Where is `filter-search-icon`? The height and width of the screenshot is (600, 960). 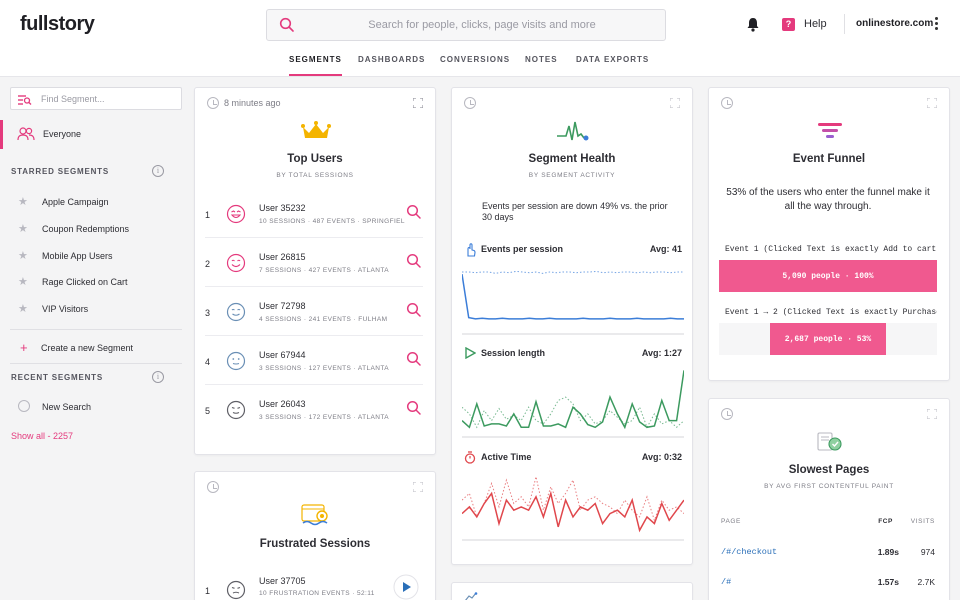
filter-search-icon is located at coordinates (25, 101).